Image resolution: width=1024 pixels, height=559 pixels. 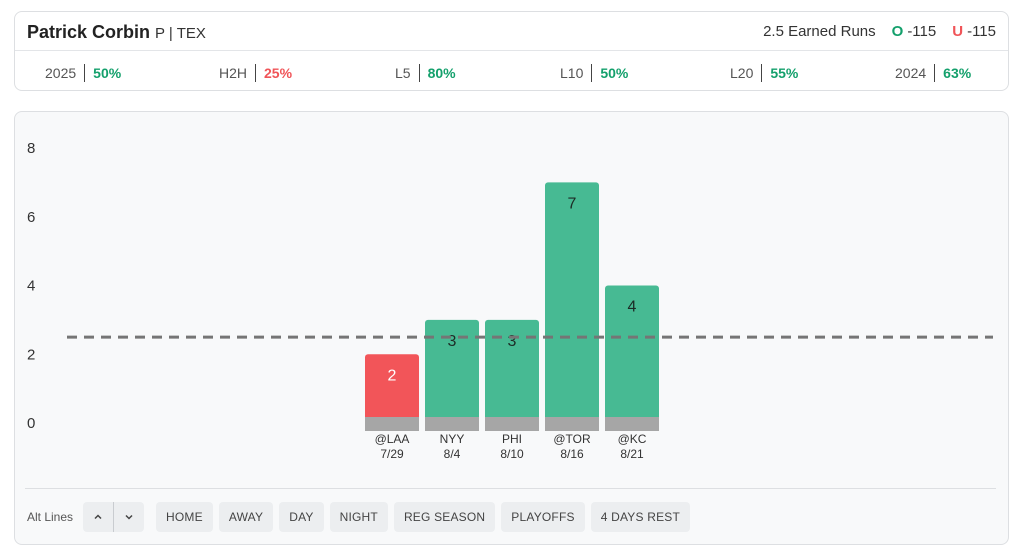 I want to click on stat-label: 2024, so click(x=911, y=73).